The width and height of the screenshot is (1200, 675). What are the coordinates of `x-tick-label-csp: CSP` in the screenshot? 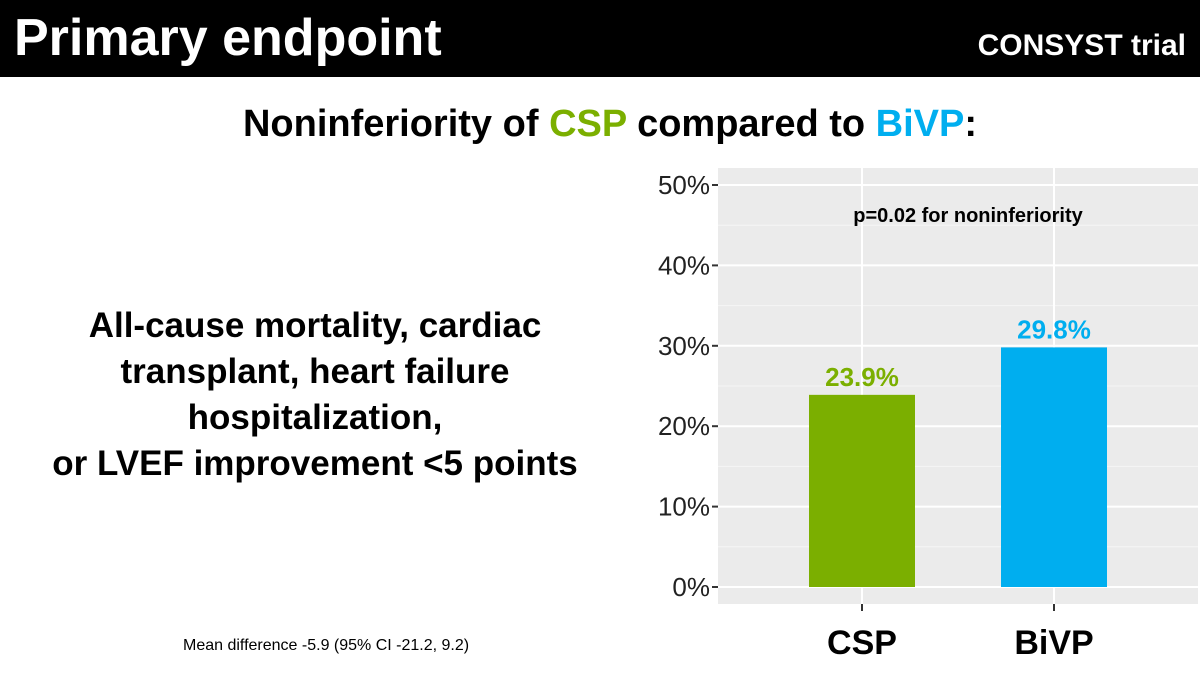 It's located at (862, 643).